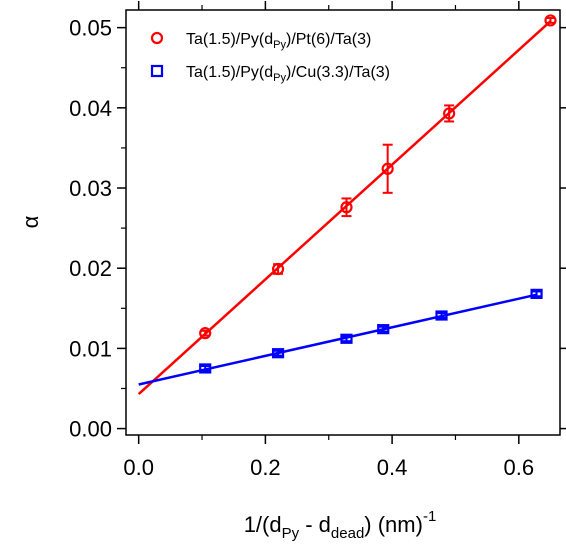 The height and width of the screenshot is (550, 566). Describe the element at coordinates (90, 28) in the screenshot. I see `y-tick-label: 0.05` at that location.